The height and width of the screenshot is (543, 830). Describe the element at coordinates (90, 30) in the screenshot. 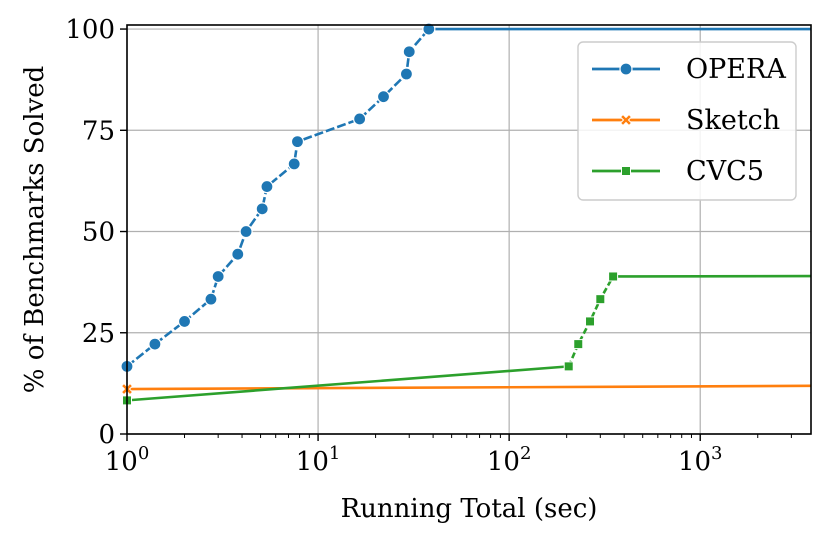

I see `y-tick-label: 100` at that location.